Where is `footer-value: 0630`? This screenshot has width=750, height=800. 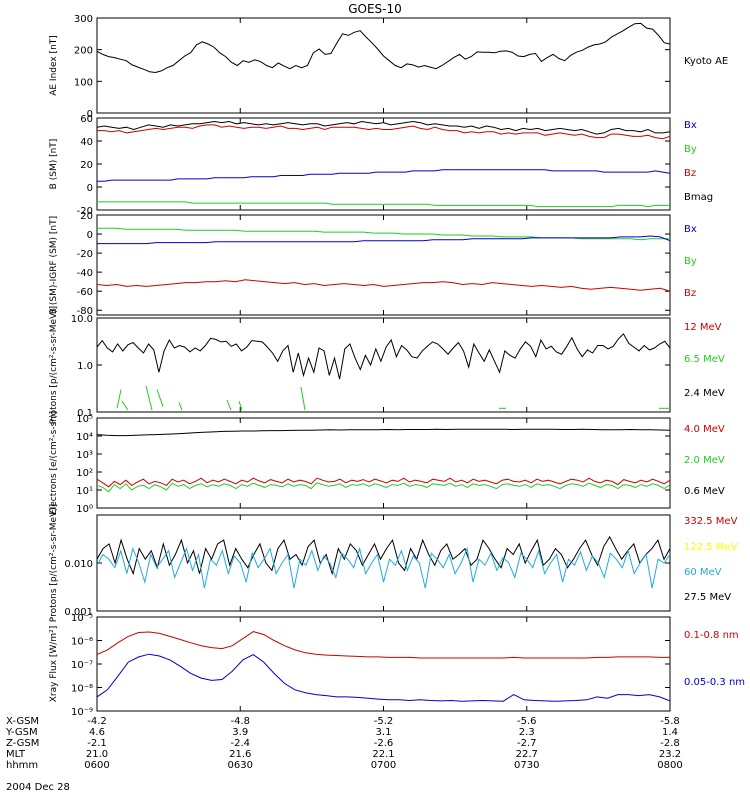 footer-value: 0630 is located at coordinates (240, 765).